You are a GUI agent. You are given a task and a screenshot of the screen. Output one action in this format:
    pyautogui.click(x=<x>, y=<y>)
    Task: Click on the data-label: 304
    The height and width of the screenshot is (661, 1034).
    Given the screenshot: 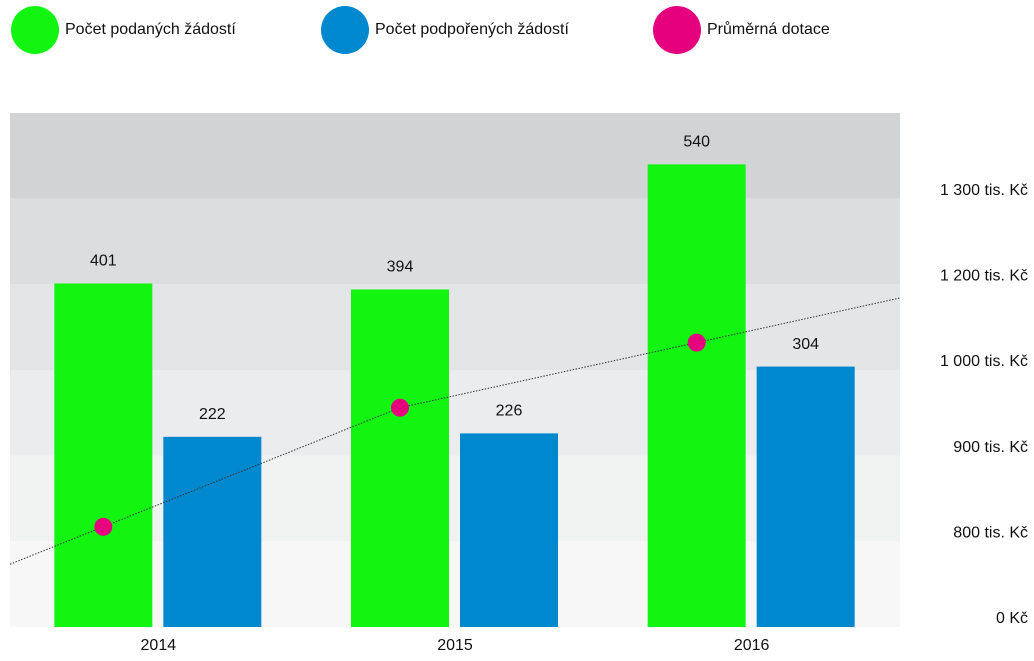 What is the action you would take?
    pyautogui.click(x=805, y=344)
    